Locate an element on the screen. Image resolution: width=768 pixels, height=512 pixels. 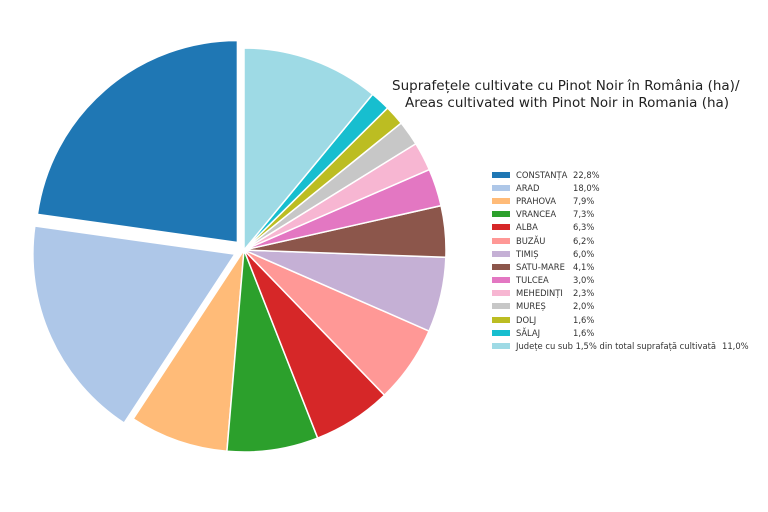
legend-item: SATU-MARE 4,1% is located at coordinates (620, 266).